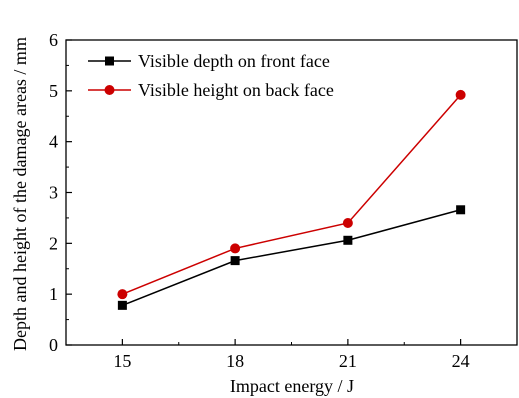 This screenshot has width=519, height=398. I want to click on y-tick-label: 4, so click(53, 142).